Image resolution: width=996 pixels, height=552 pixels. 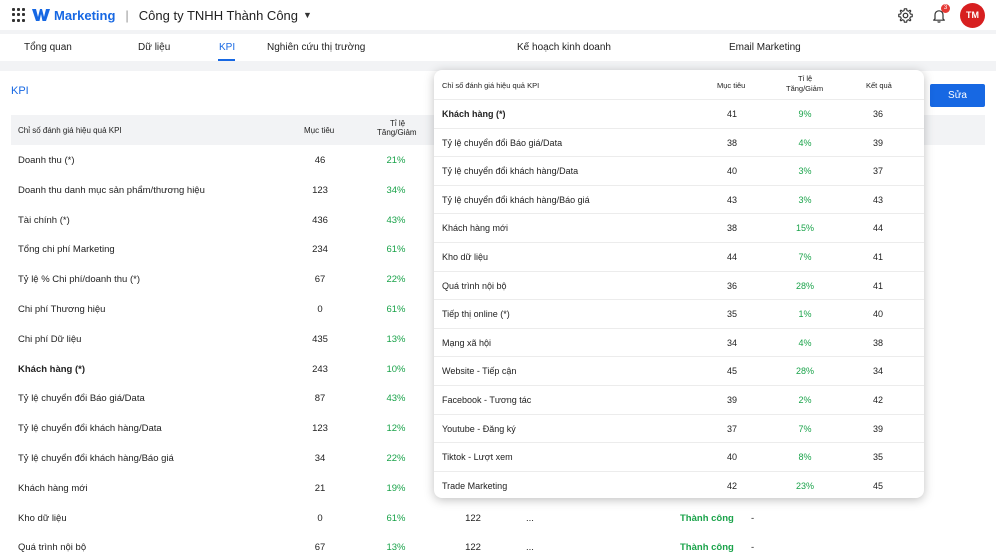 What do you see at coordinates (320, 518) in the screenshot?
I see `kpi-target: 0` at bounding box center [320, 518].